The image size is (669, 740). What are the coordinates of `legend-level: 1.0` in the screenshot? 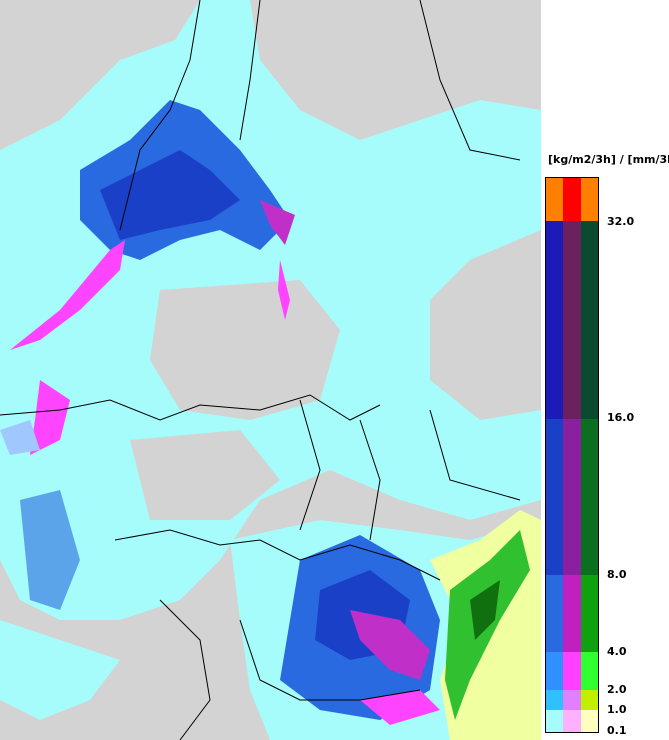 It's located at (617, 709).